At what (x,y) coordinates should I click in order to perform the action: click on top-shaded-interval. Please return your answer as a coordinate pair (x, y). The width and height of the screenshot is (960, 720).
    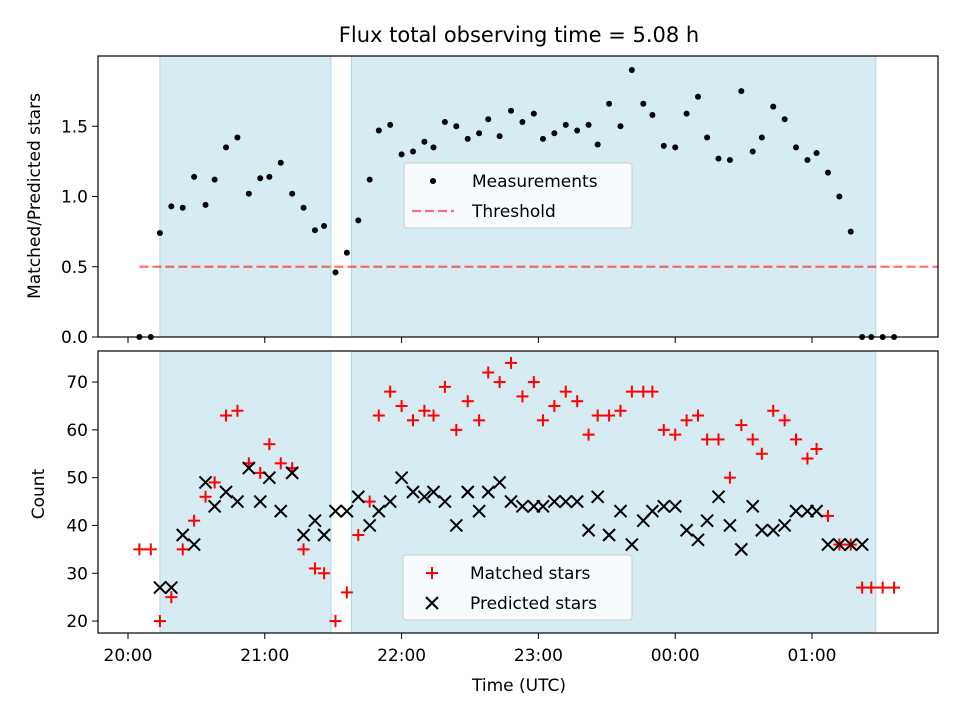
    Looking at the image, I should click on (245, 196).